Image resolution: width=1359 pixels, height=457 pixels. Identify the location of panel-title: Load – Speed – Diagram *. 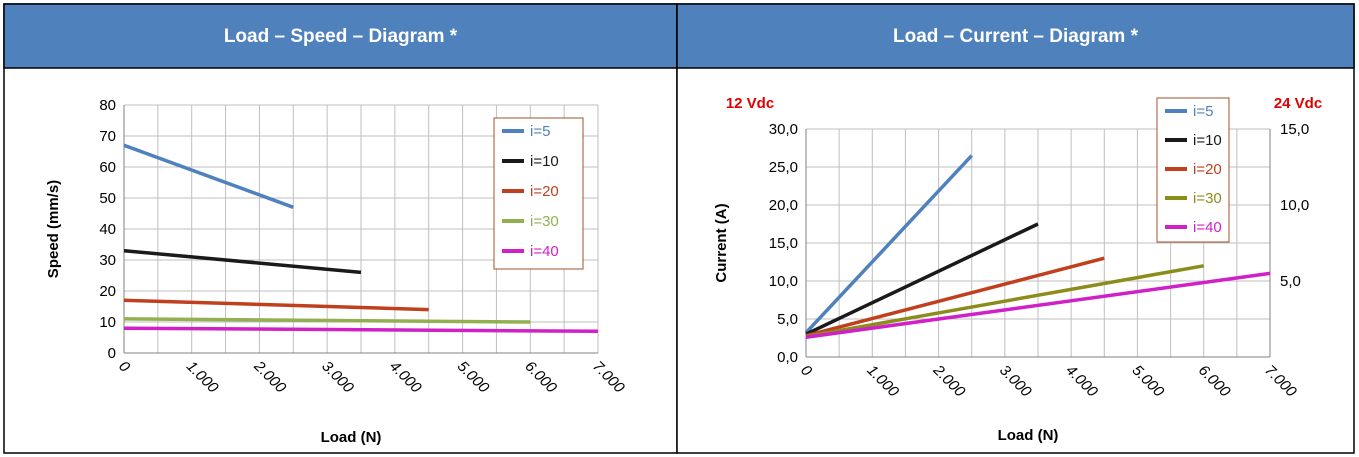
(341, 36).